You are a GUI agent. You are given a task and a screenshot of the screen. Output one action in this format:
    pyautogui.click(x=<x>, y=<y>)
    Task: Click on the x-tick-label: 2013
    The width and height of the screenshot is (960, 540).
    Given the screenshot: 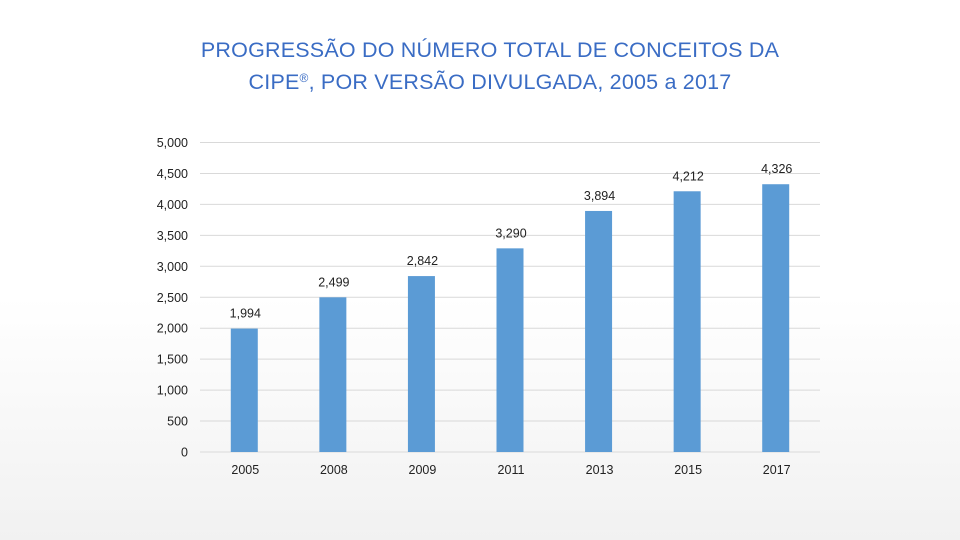 What is the action you would take?
    pyautogui.click(x=600, y=470)
    